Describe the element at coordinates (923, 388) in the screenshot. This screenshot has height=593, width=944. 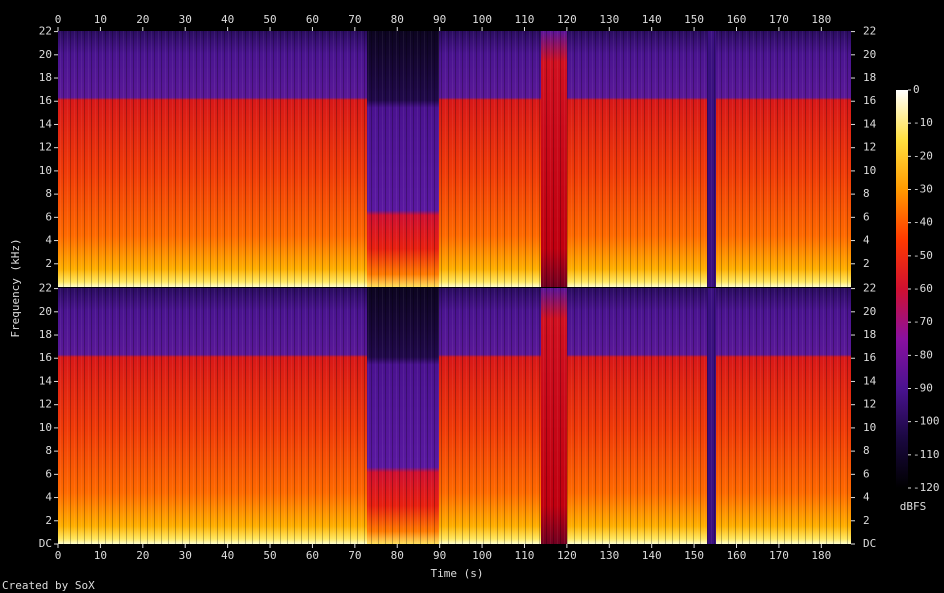
I see `colorbar-tick-label: -90` at that location.